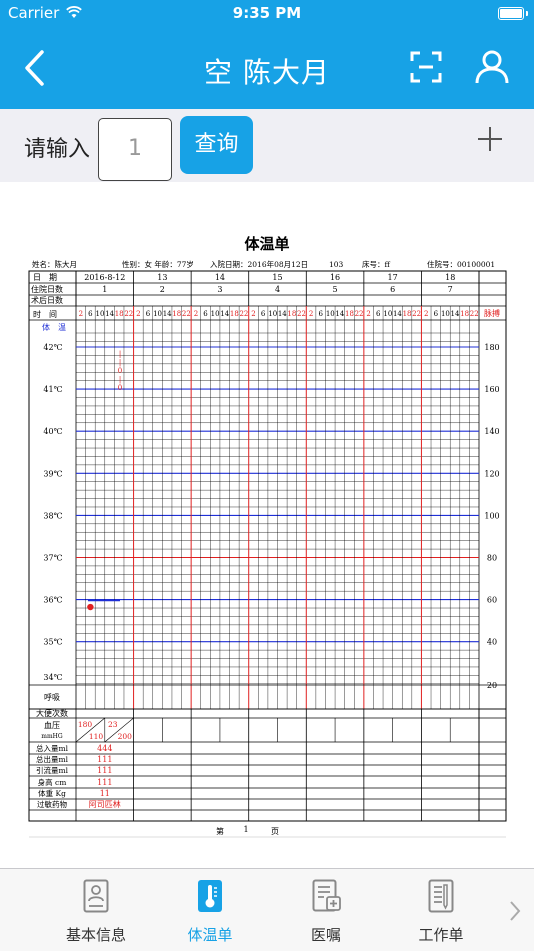 The width and height of the screenshot is (534, 951). I want to click on label-breath: 呼吸, so click(52, 697).